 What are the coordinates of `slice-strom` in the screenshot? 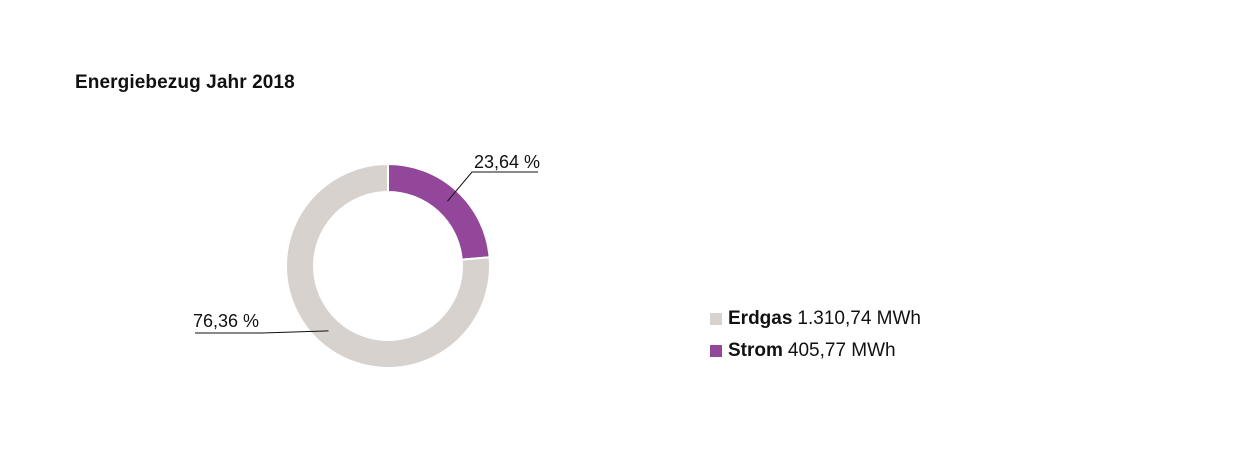 It's located at (439, 211).